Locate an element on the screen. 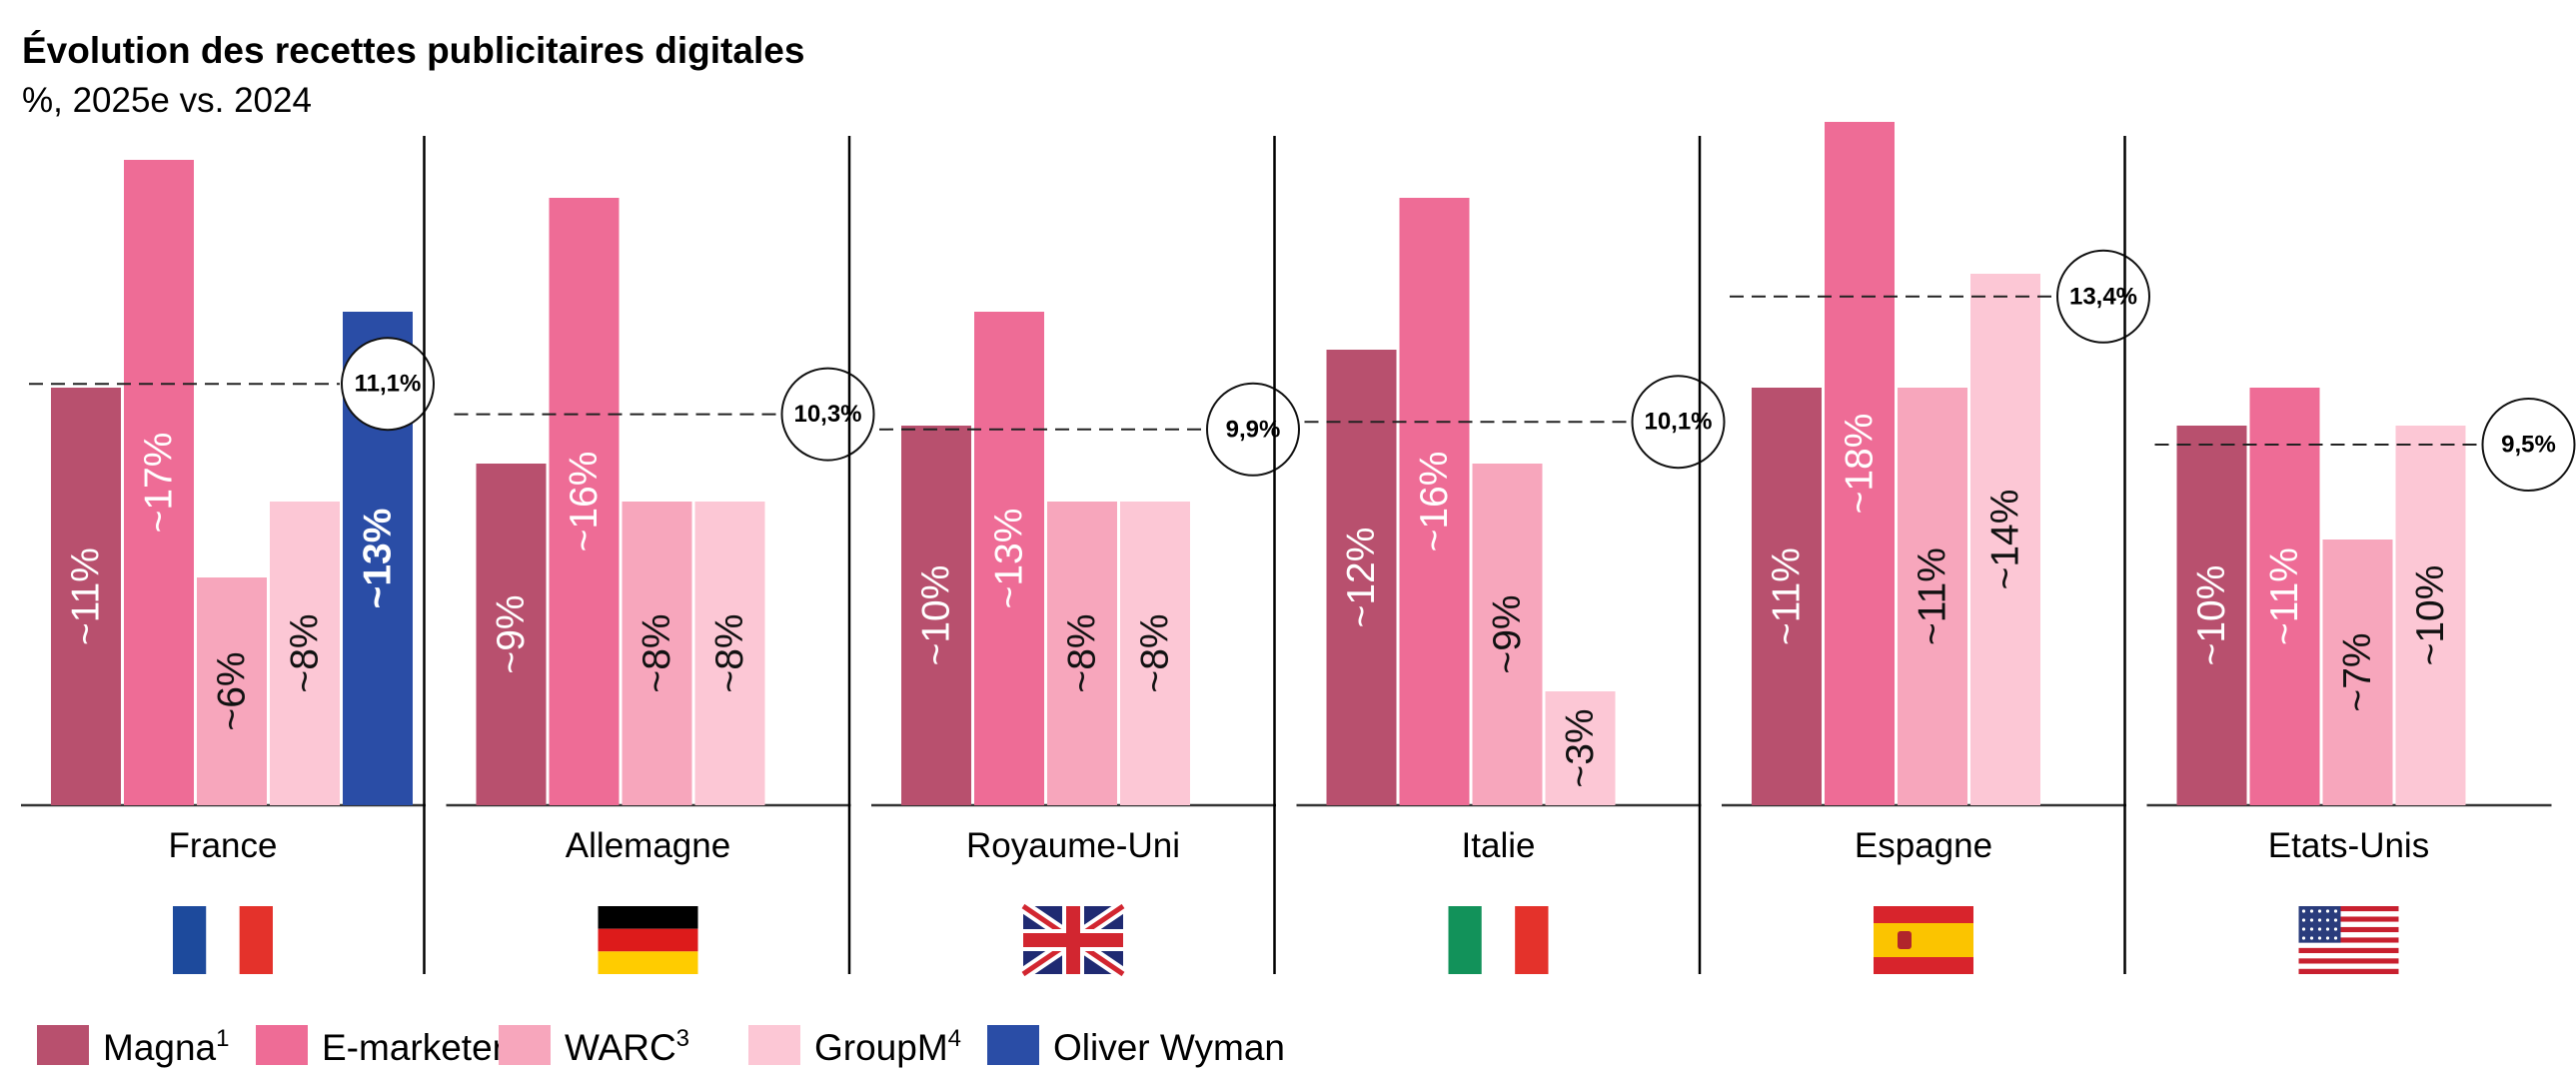  data-label: ~18% is located at coordinates (1860, 464).